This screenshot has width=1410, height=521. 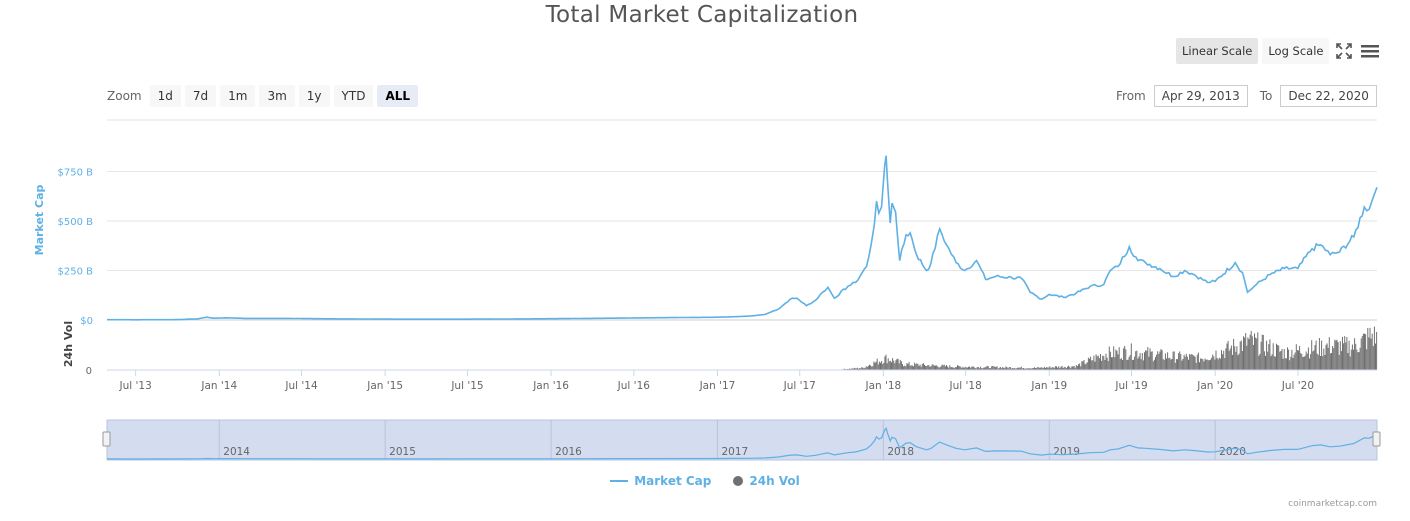 I want to click on legend-market-cap: Market Cap, so click(x=660, y=481).